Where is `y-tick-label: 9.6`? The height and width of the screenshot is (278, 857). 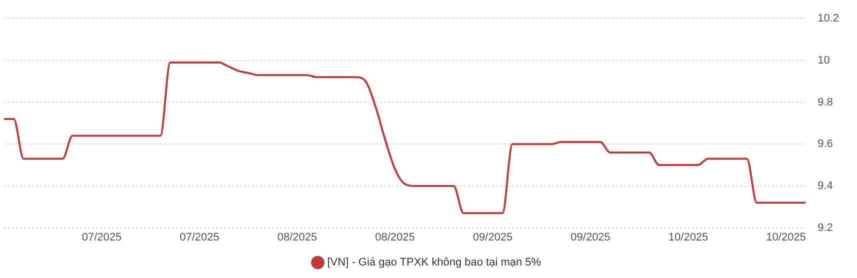
y-tick-label: 9.6 is located at coordinates (825, 144).